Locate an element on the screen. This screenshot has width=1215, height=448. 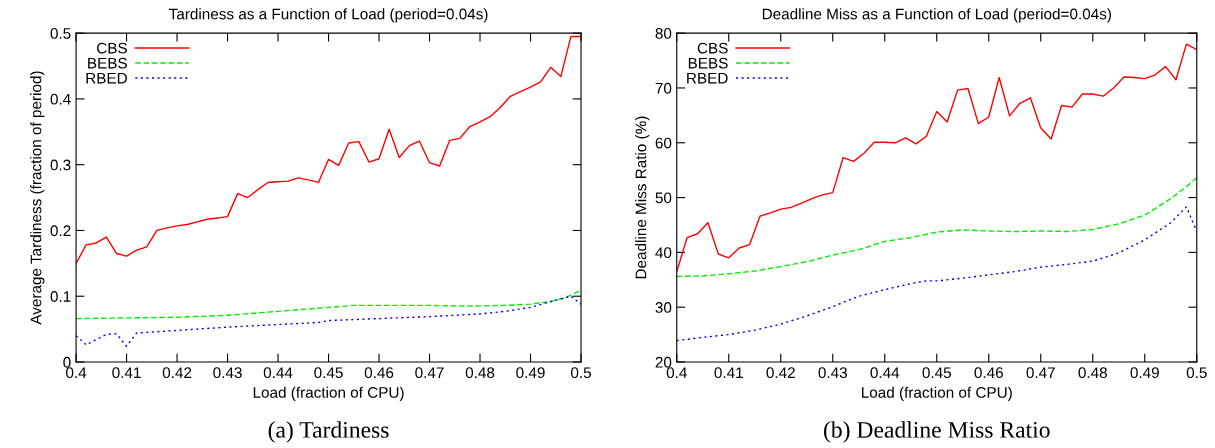
y-tick-label: 0.2 is located at coordinates (60, 231).